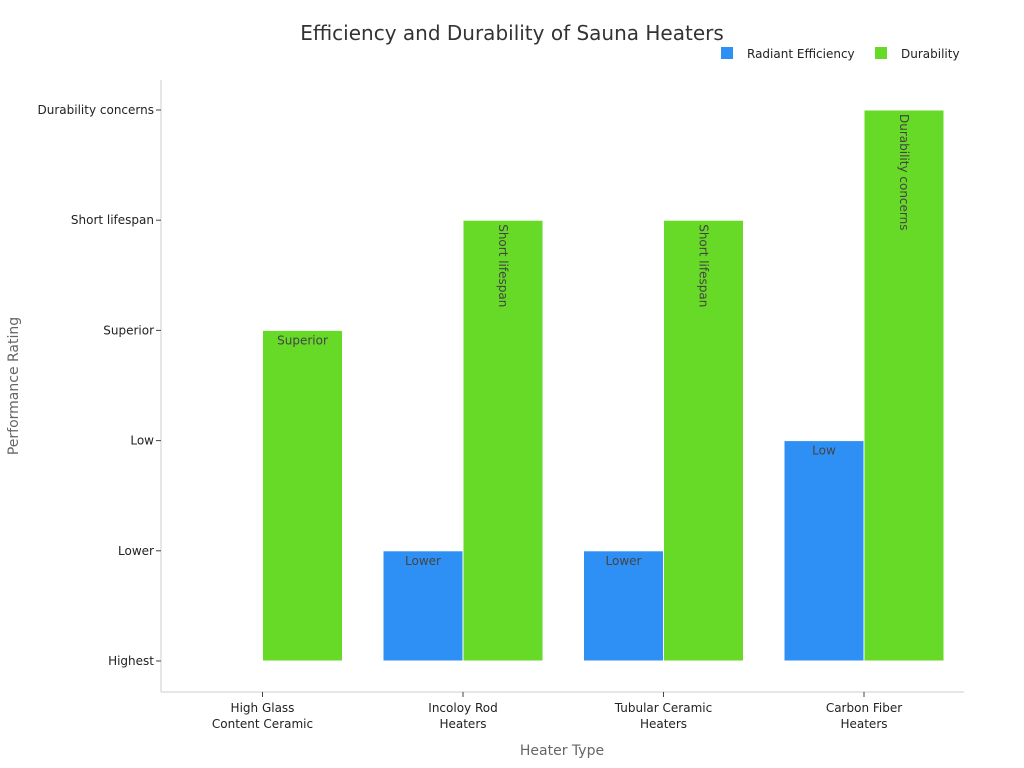  I want to click on bar-label: Superior, so click(302, 340).